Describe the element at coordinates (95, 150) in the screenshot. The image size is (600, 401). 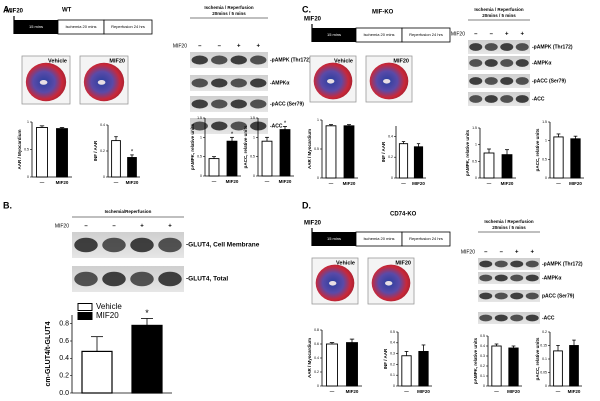
I see `y-axis-label: INF / AAR` at that location.